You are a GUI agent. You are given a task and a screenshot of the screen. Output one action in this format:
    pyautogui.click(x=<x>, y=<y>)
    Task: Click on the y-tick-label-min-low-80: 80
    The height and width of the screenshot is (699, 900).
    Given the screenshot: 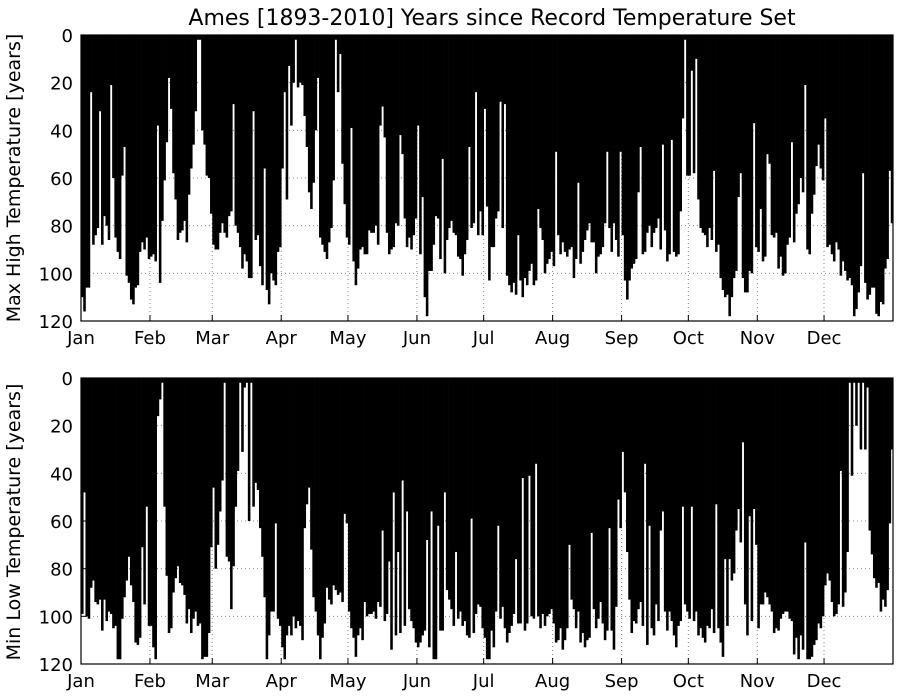 What is the action you would take?
    pyautogui.click(x=61, y=570)
    